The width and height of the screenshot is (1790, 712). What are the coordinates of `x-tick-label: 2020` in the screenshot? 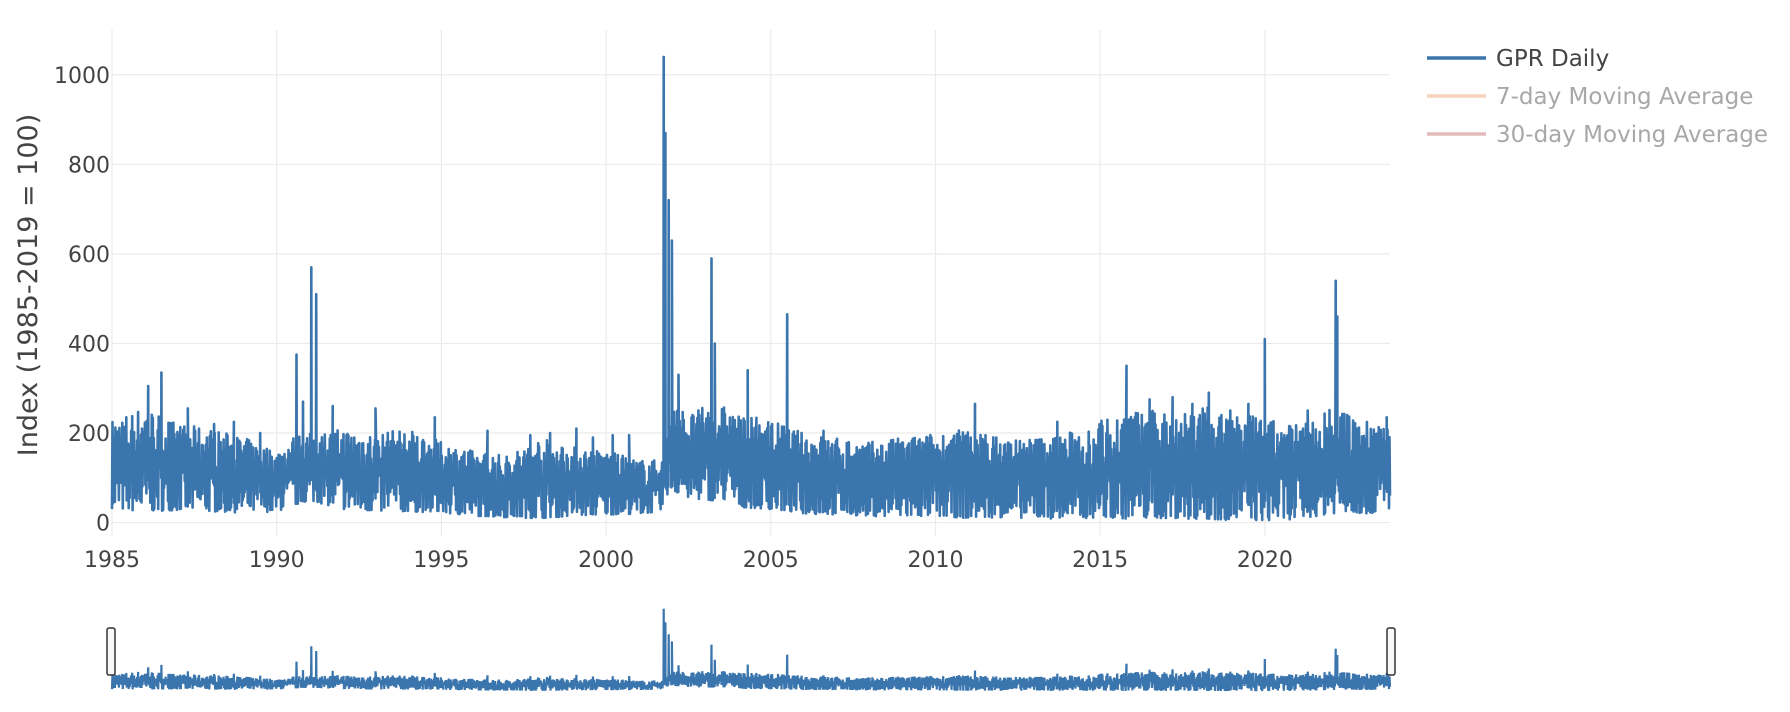 It's located at (1265, 560).